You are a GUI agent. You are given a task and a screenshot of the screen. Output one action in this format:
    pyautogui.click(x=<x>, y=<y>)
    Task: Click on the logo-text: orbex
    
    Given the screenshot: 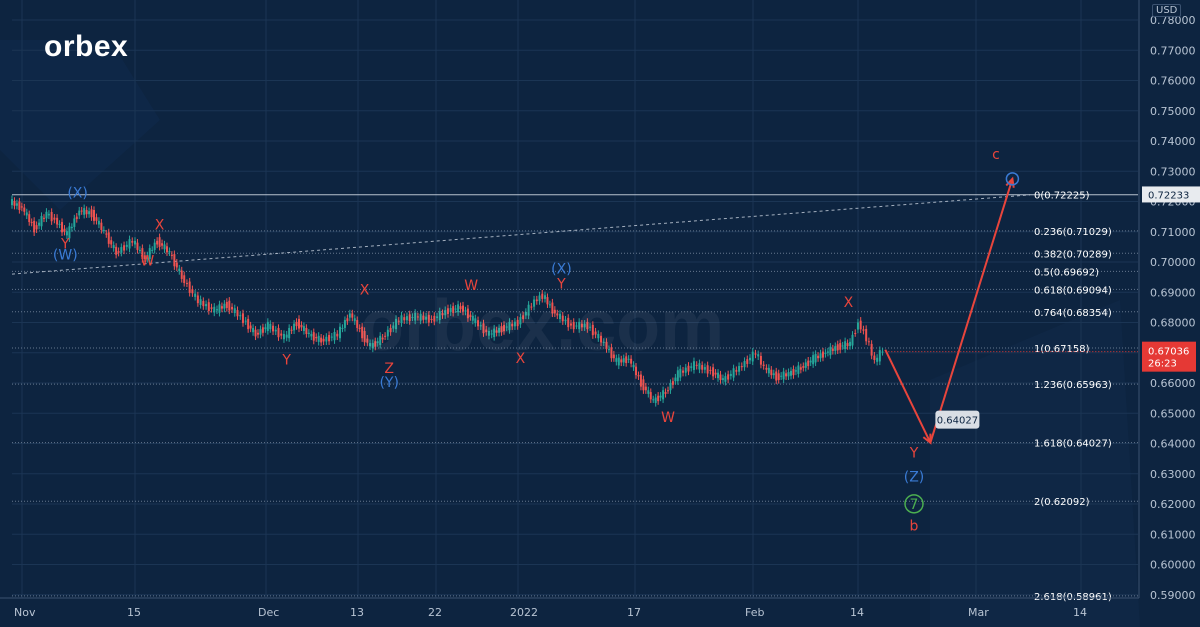 What is the action you would take?
    pyautogui.click(x=86, y=46)
    